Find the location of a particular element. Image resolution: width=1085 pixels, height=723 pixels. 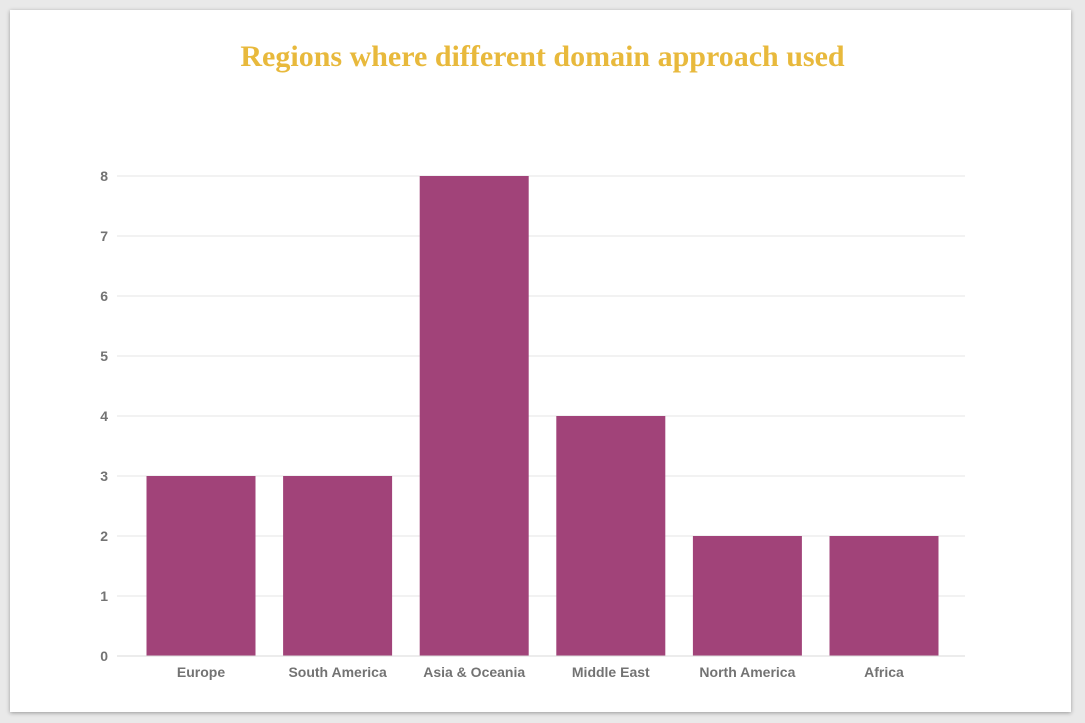

y-tick-label: 6 is located at coordinates (104, 296).